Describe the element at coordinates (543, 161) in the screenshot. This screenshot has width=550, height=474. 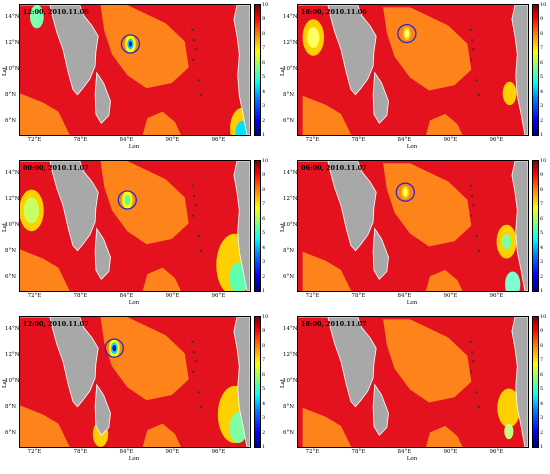
I see `colorbar-tick-label: 10` at that location.